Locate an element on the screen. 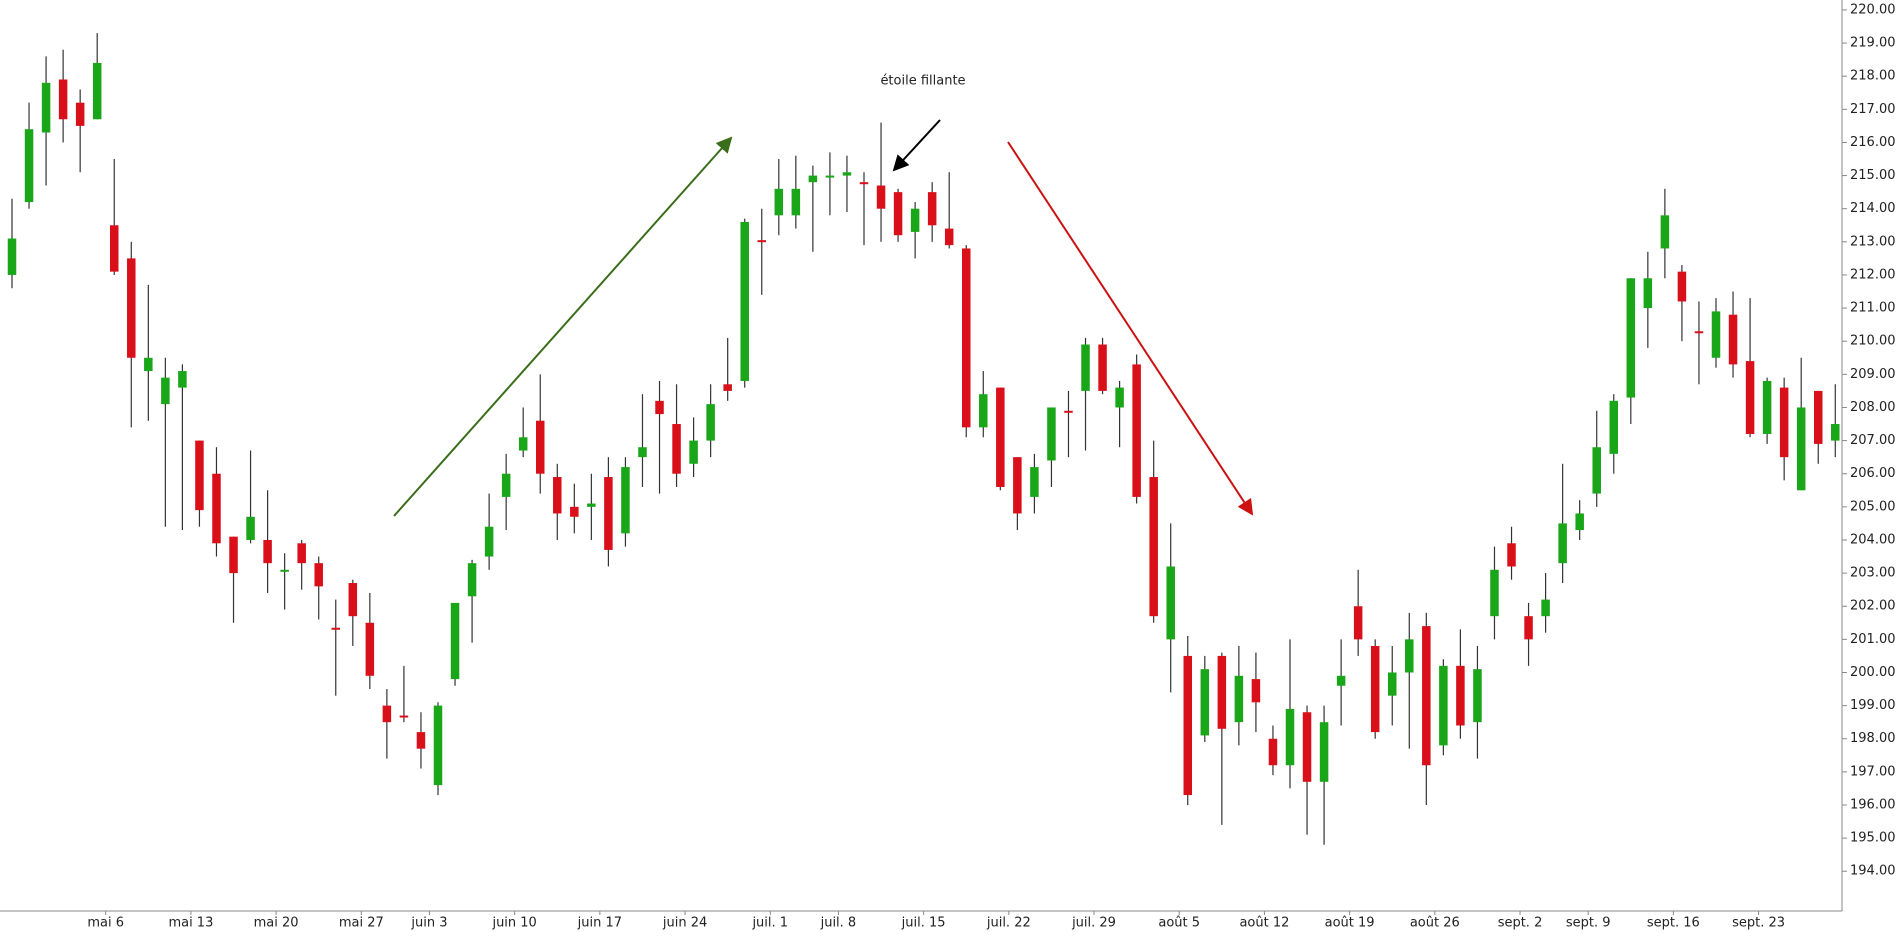 This screenshot has width=1900, height=936. y-tick-label: 206.00 is located at coordinates (1873, 473).